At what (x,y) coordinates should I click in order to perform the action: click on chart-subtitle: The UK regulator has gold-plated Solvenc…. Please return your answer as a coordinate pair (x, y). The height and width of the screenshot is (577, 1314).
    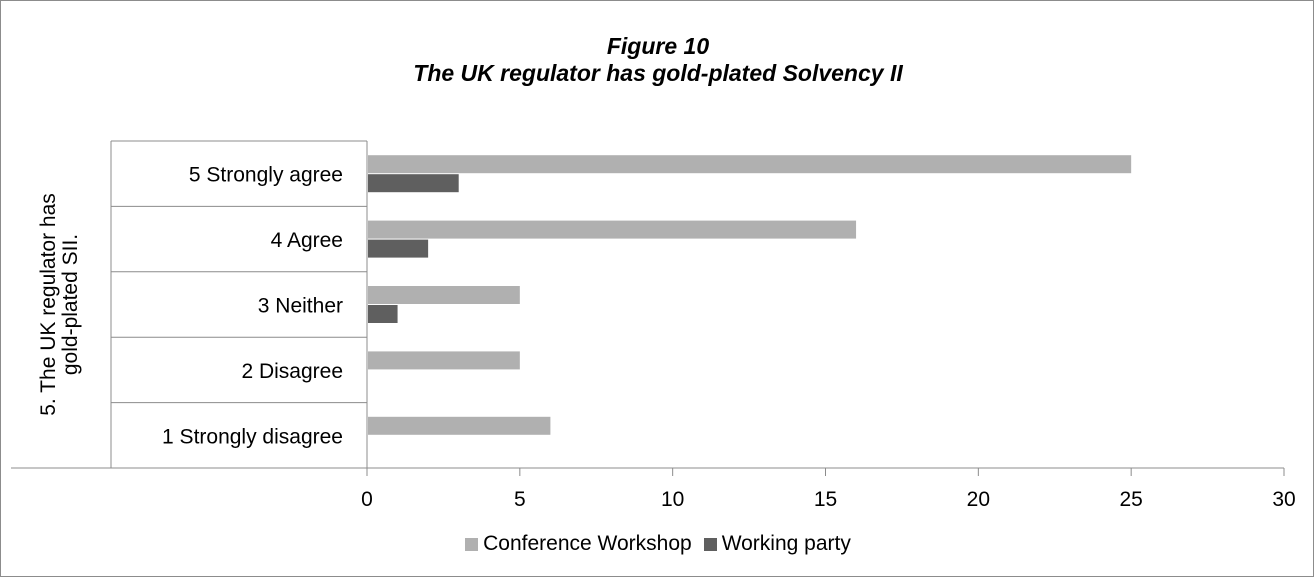
    Looking at the image, I should click on (658, 73).